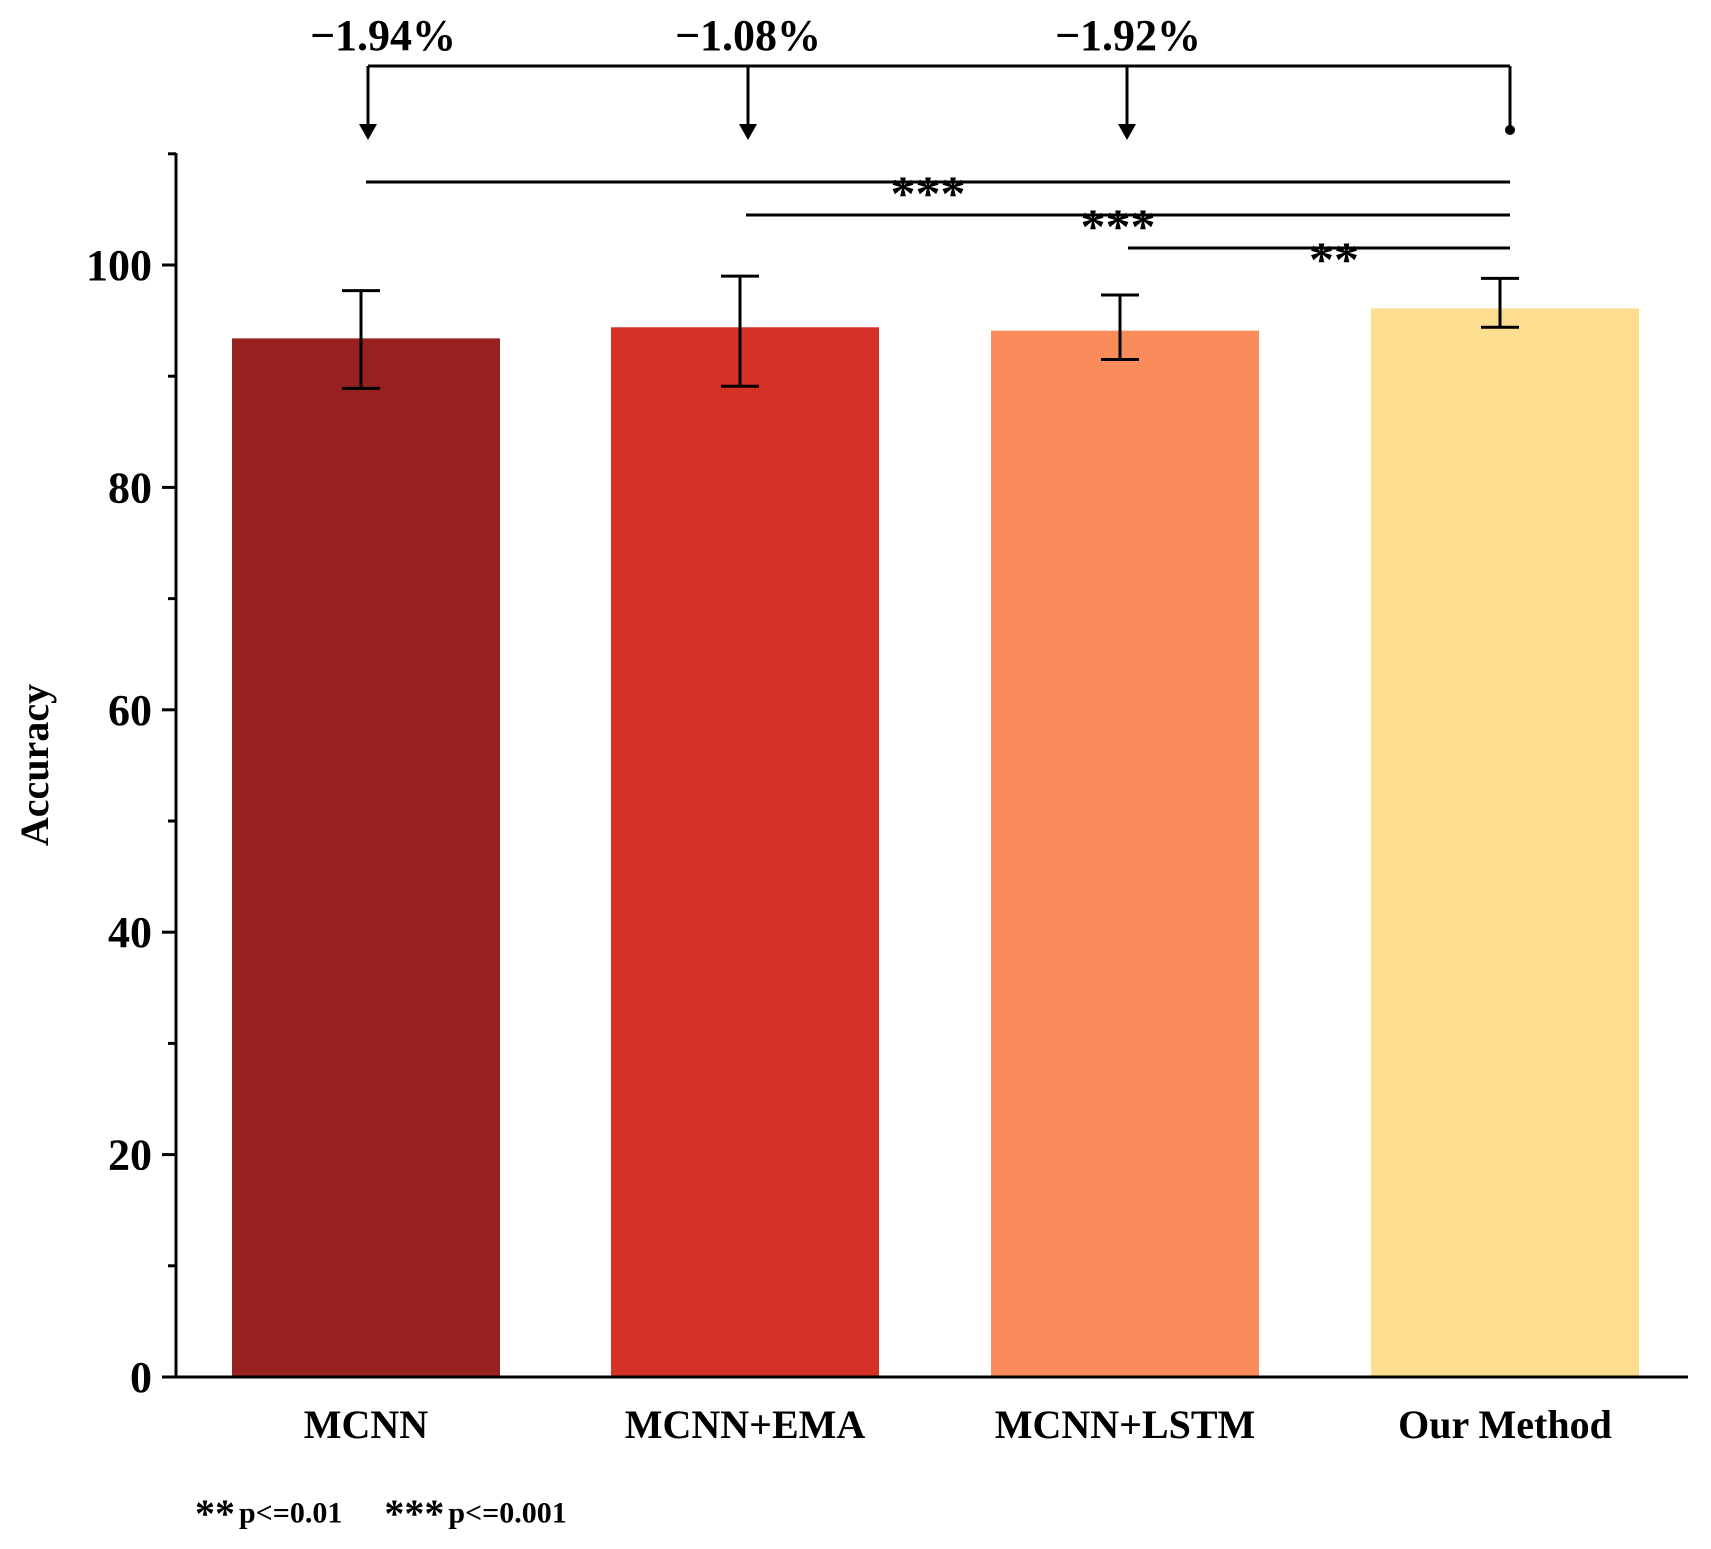  Describe the element at coordinates (507, 1513) in the screenshot. I see `footnote-sig3-text: p<=0.001` at that location.